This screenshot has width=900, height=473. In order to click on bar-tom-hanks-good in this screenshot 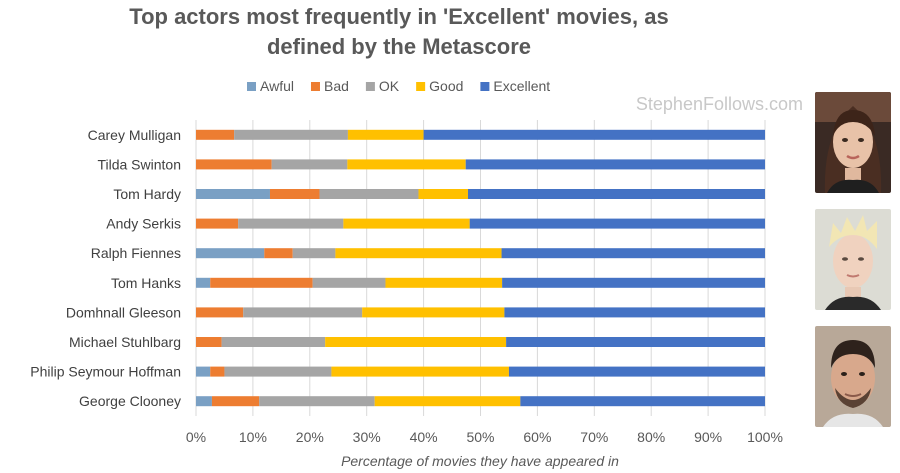, I will do `click(444, 282)`.